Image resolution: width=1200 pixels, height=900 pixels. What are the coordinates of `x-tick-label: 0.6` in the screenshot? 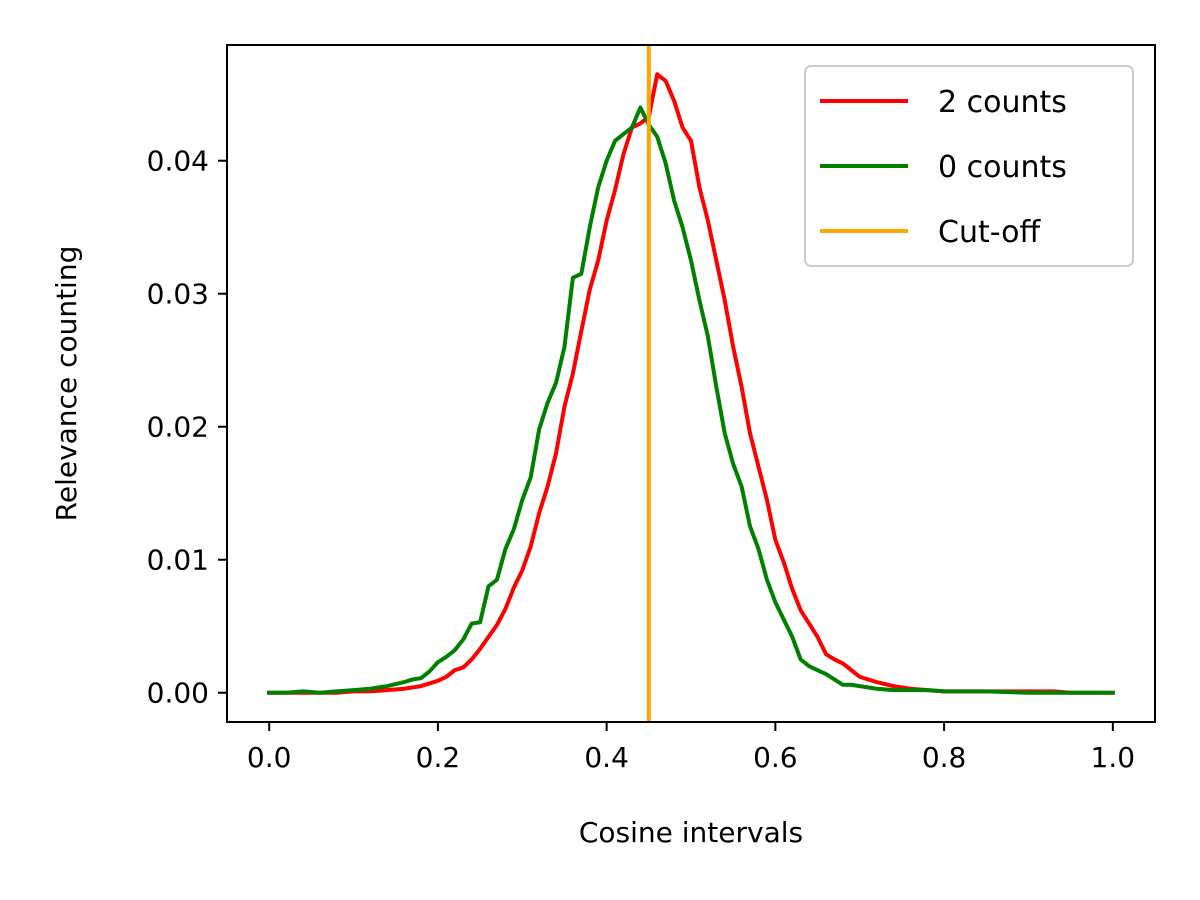 It's located at (775, 757).